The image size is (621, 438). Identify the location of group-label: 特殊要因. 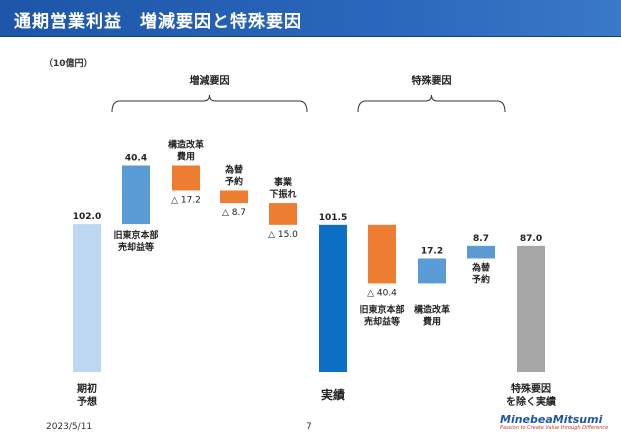
(432, 80).